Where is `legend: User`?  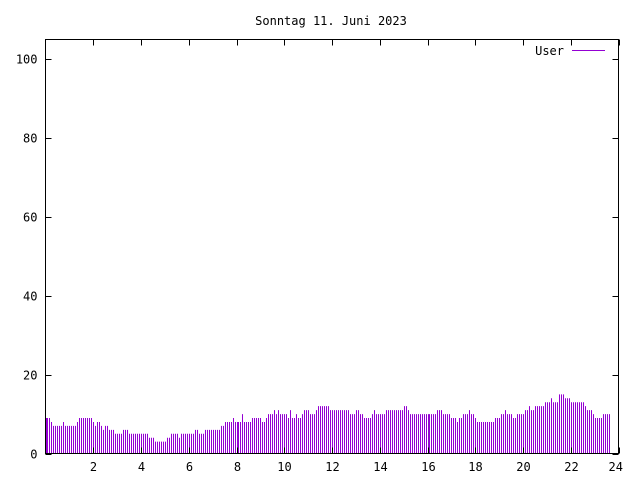
legend: User is located at coordinates (570, 51).